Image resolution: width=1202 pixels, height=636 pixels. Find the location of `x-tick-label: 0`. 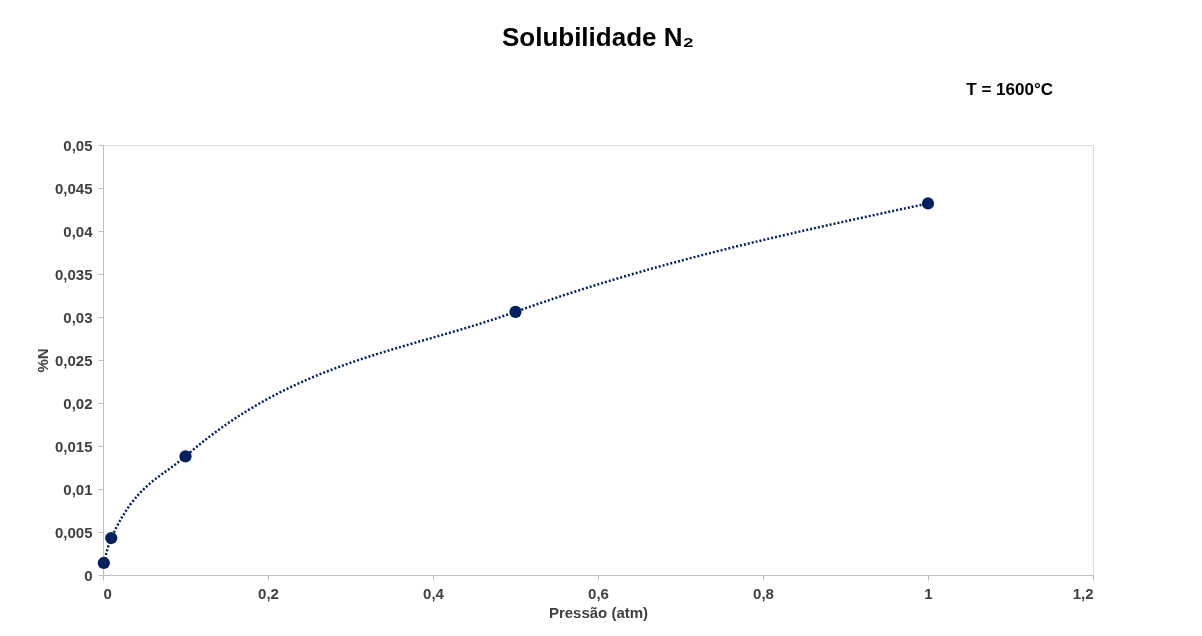

x-tick-label: 0 is located at coordinates (107, 593).